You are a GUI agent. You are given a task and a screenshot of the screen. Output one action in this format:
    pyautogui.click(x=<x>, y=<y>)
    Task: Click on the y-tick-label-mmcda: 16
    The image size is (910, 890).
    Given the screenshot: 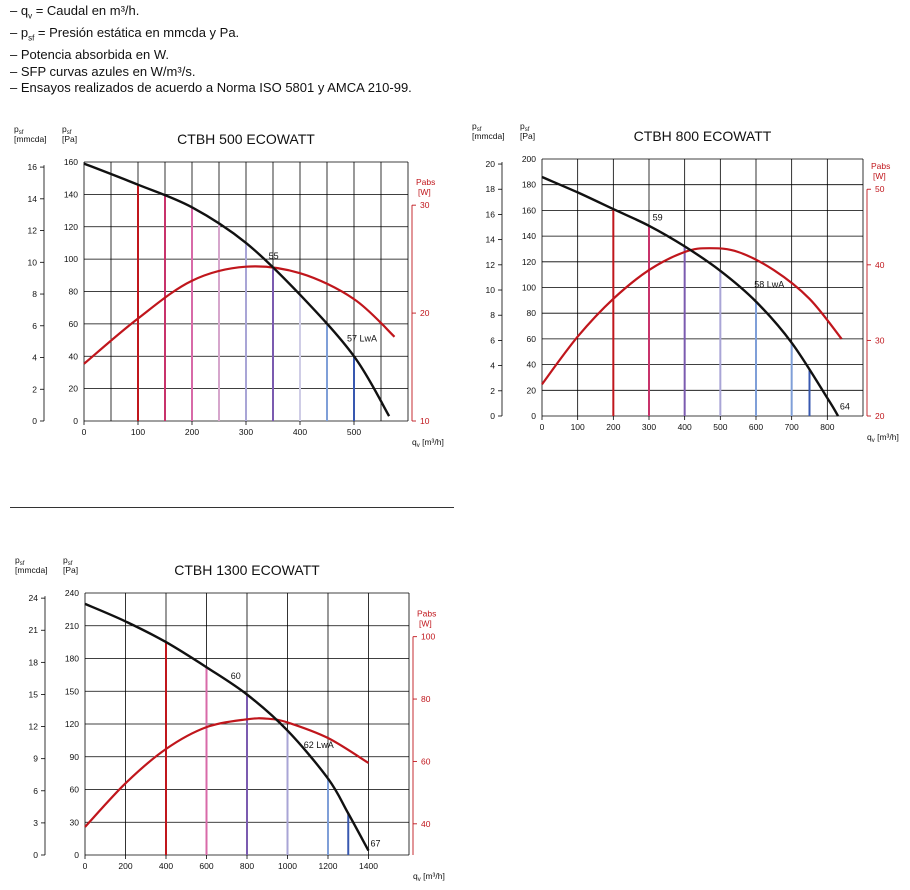 What is the action you would take?
    pyautogui.click(x=33, y=167)
    